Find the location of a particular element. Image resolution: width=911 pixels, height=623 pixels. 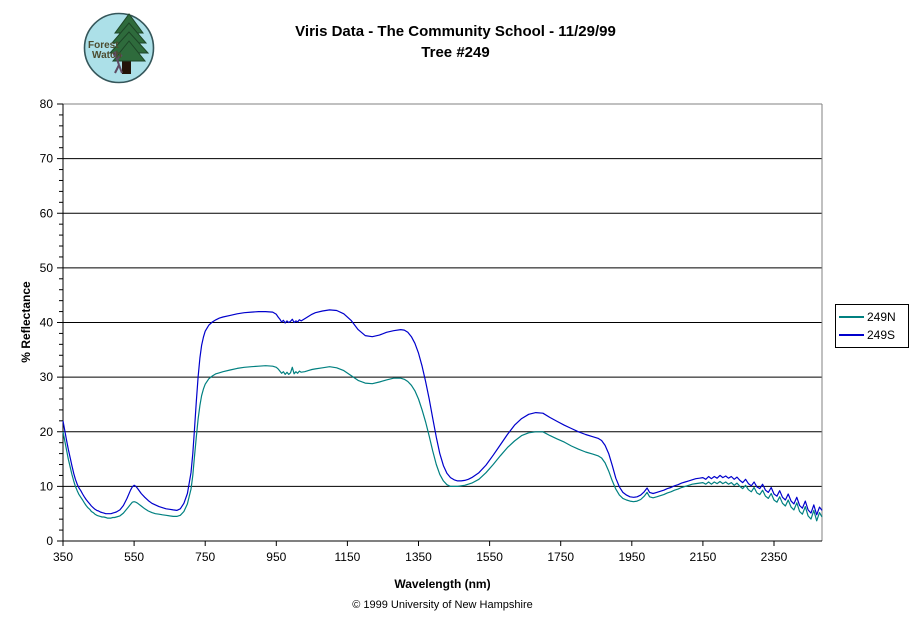

legend-label-249n: 249N is located at coordinates (881, 317).